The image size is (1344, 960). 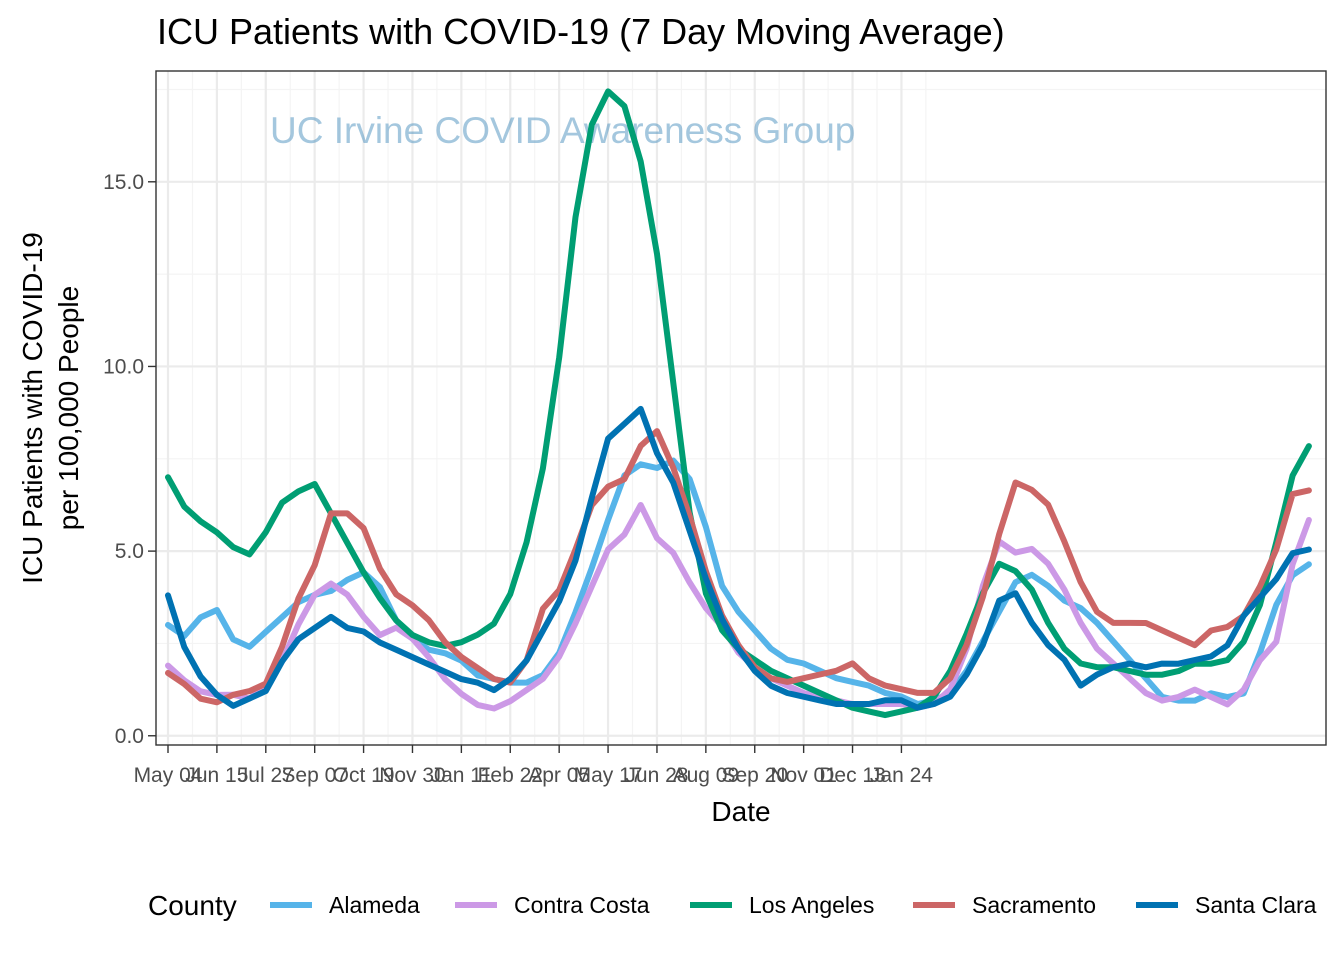 I want to click on y-axis-title-line2: per 100,000 People, so click(x=68, y=408).